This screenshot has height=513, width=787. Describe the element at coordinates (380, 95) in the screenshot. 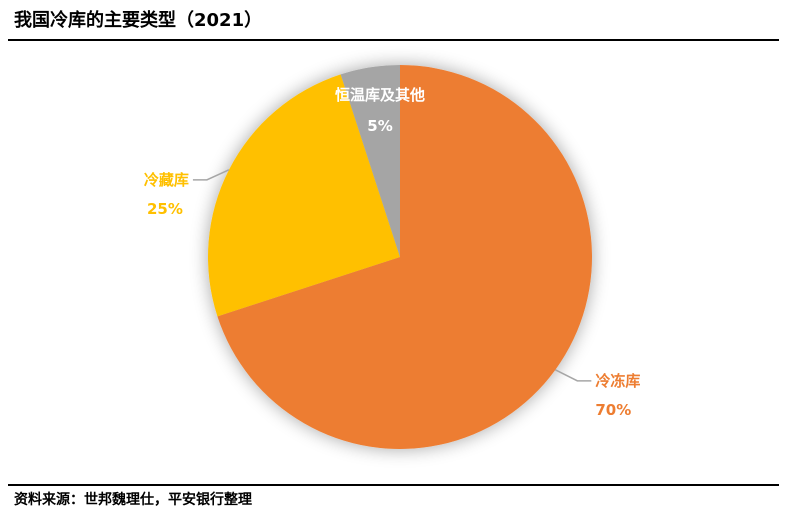

I see `slice-label-constant-temp: 恒温库及其他` at that location.